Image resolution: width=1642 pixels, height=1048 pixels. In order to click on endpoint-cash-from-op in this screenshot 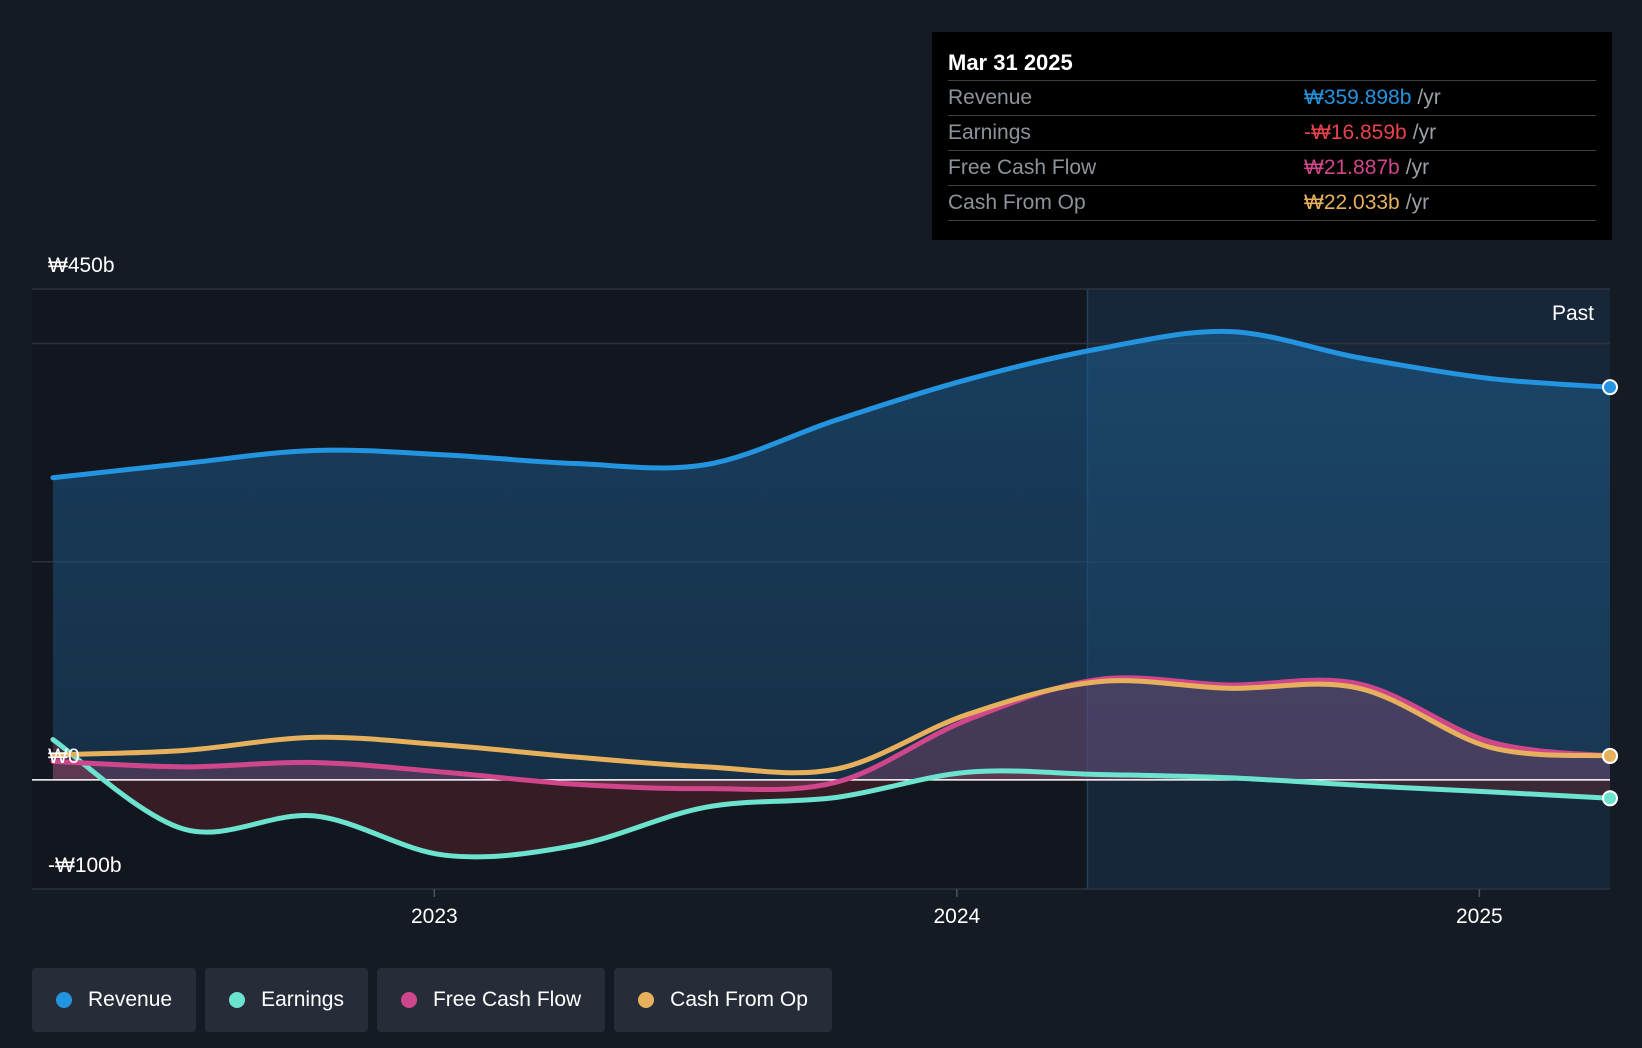, I will do `click(1610, 755)`.